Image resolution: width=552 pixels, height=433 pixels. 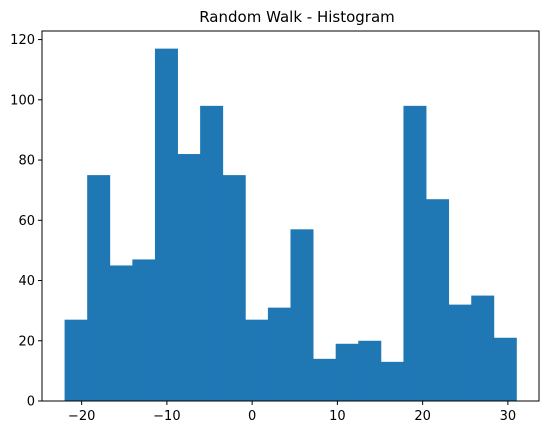 I want to click on x-tick-label: 10, so click(x=337, y=416).